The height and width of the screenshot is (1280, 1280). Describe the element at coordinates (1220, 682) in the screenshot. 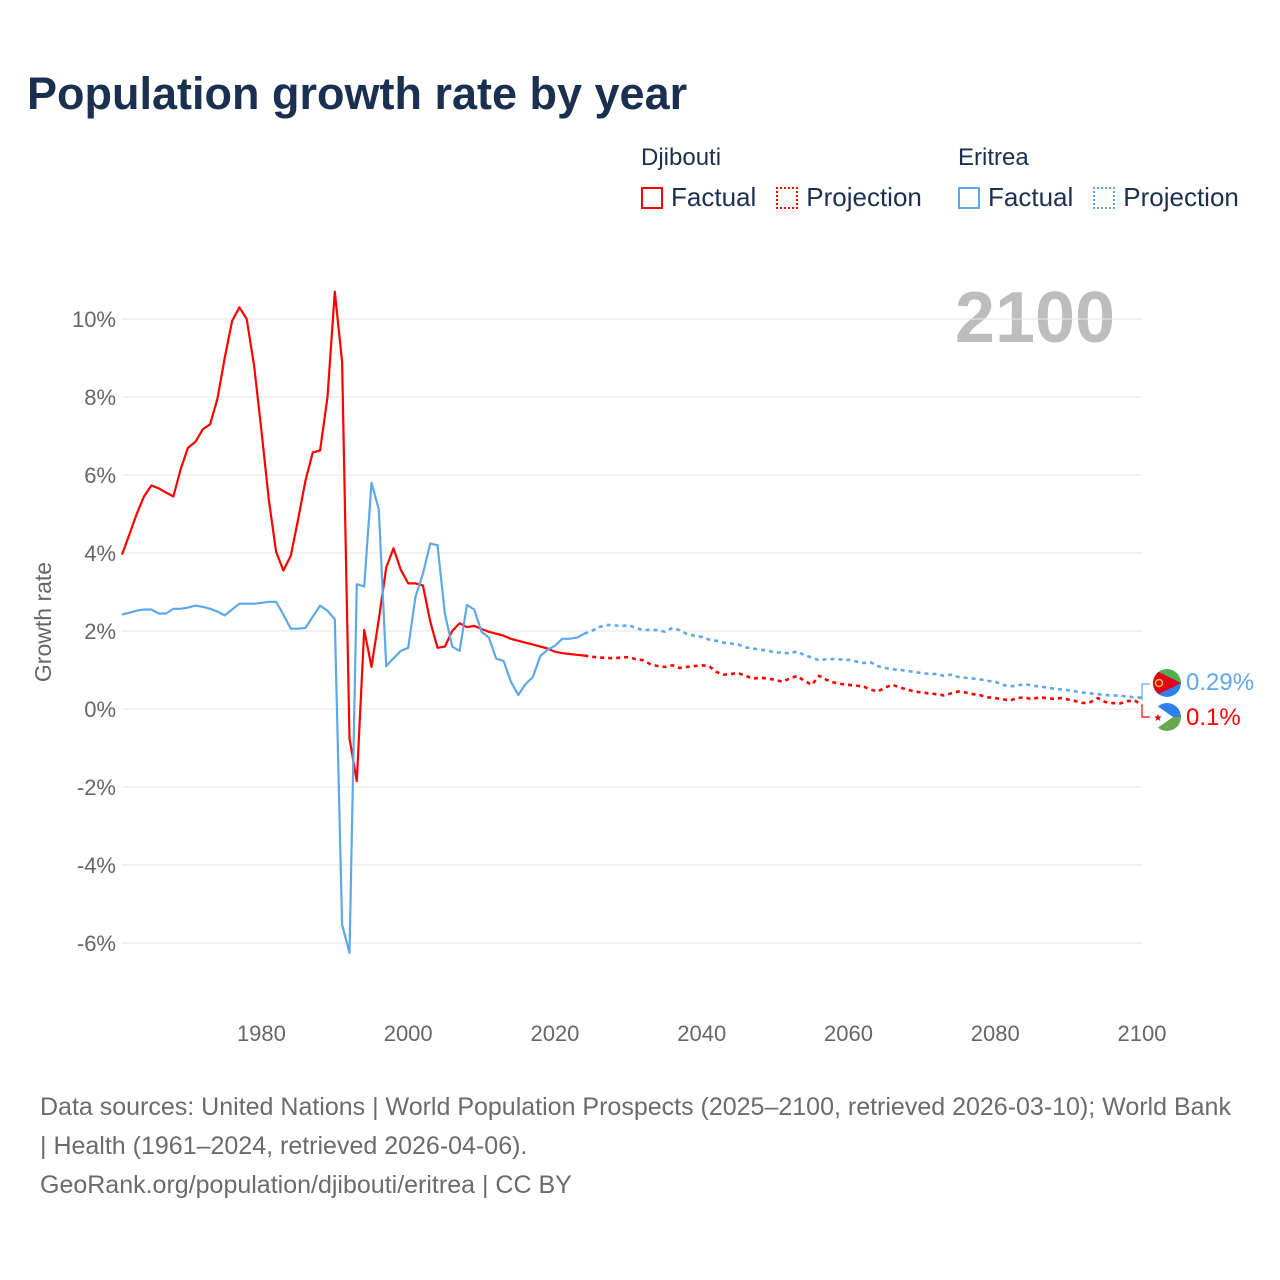

I see `eritrea-end-label: 0.29%` at that location.